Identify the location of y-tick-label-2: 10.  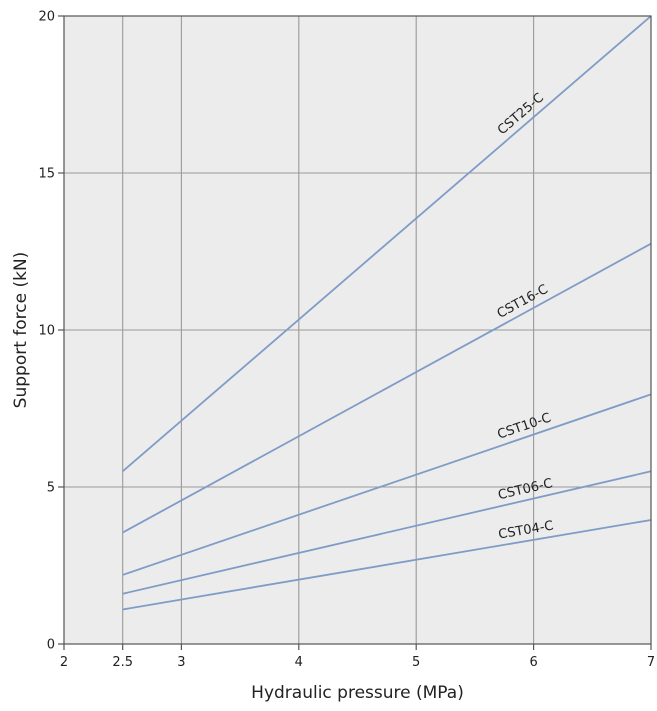
(46, 331).